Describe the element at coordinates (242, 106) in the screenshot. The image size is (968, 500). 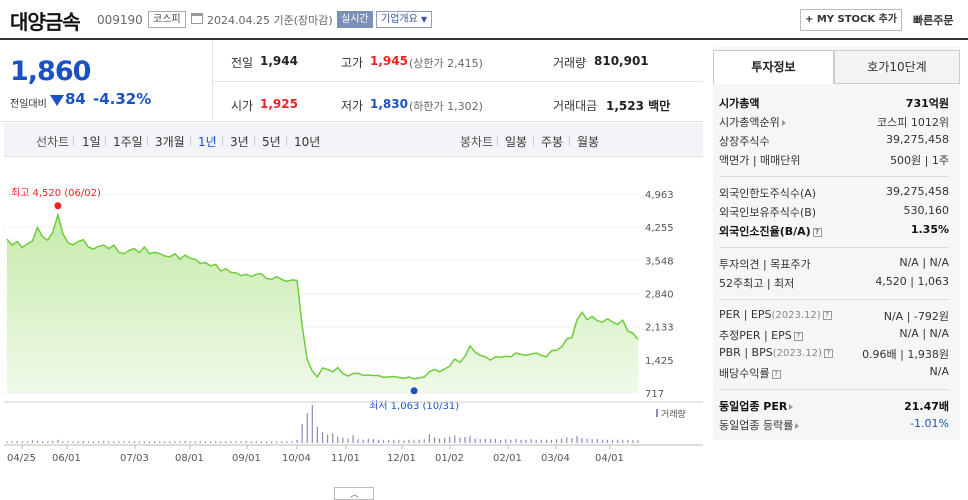
I see `open-label: 시가` at that location.